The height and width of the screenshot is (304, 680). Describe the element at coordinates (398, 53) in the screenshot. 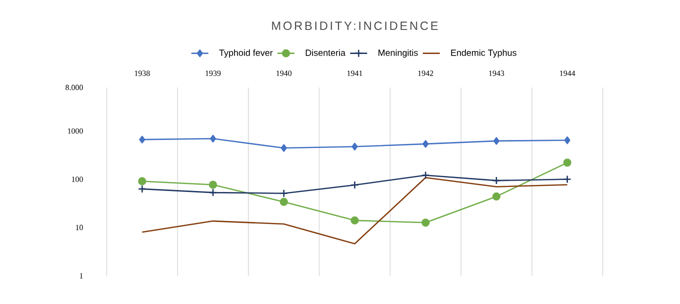

I see `legend-label: Meningitis` at that location.